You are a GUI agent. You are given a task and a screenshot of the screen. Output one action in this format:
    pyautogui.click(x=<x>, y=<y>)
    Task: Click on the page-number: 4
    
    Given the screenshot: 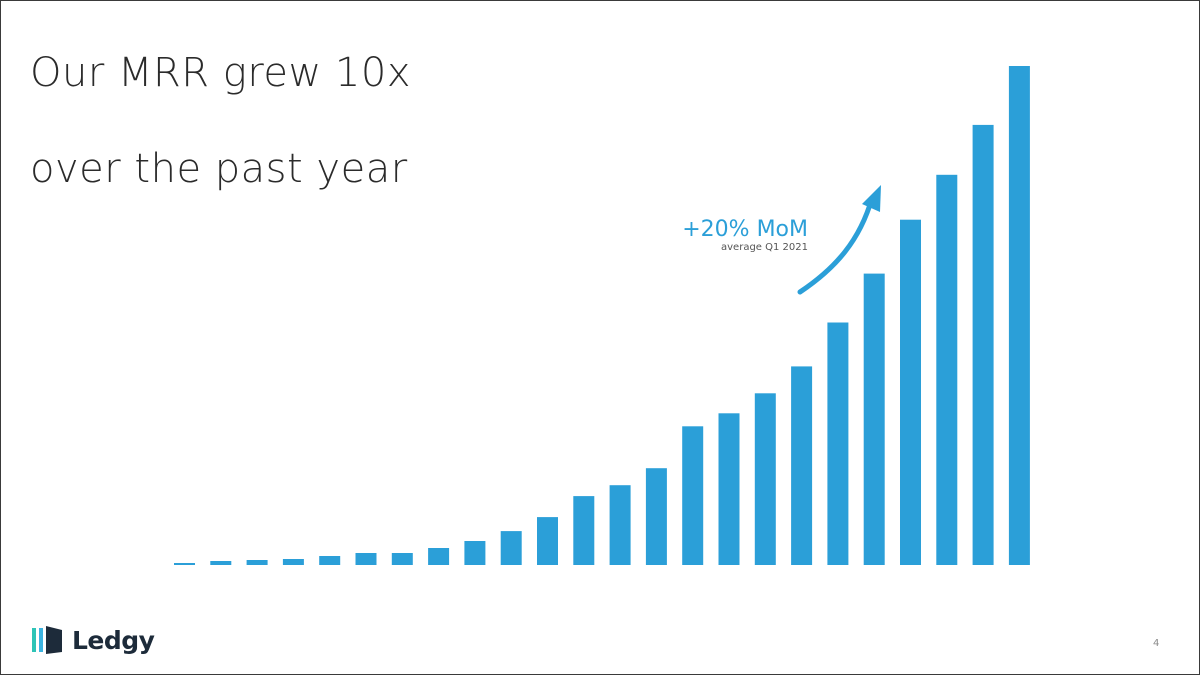 What is the action you would take?
    pyautogui.click(x=1156, y=643)
    